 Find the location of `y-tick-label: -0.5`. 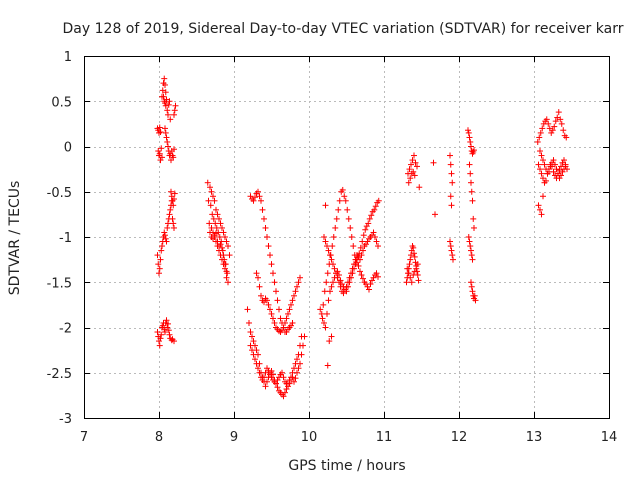

y-tick-label: -0.5 is located at coordinates (59, 193).